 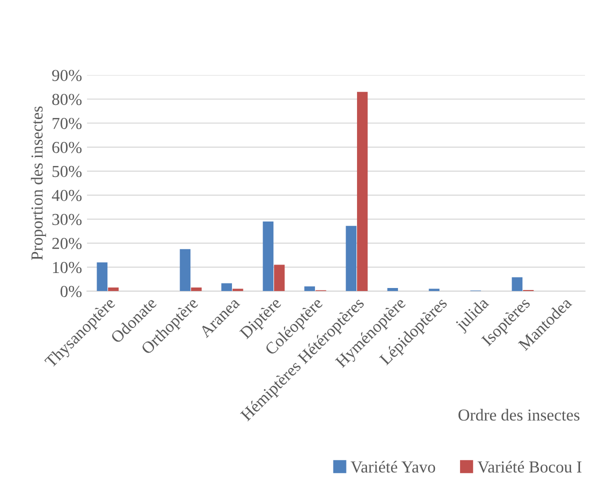 I want to click on x-axis-title: Ordre des insectes, so click(x=519, y=414).